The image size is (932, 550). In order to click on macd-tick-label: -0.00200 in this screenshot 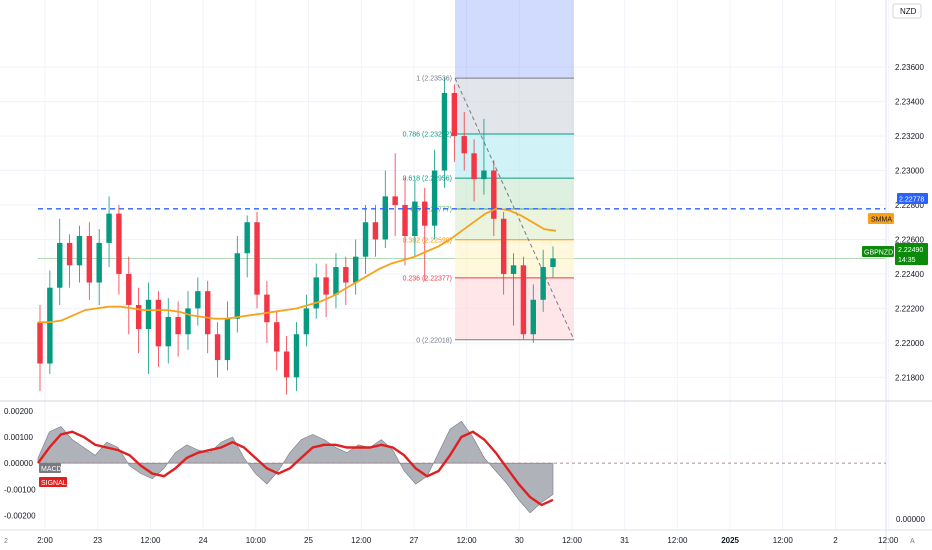, I will do `click(20, 515)`.